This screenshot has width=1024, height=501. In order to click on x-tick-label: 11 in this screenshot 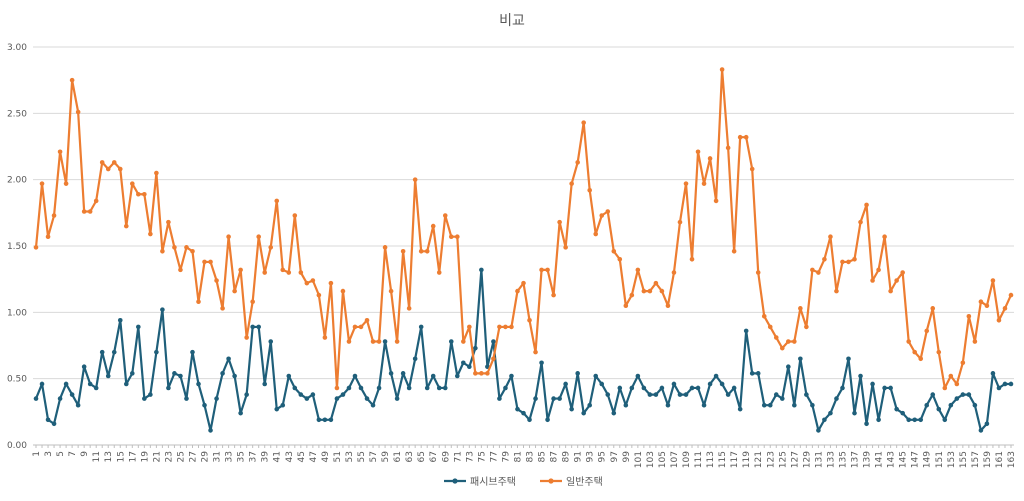, I will do `click(97, 456)`.